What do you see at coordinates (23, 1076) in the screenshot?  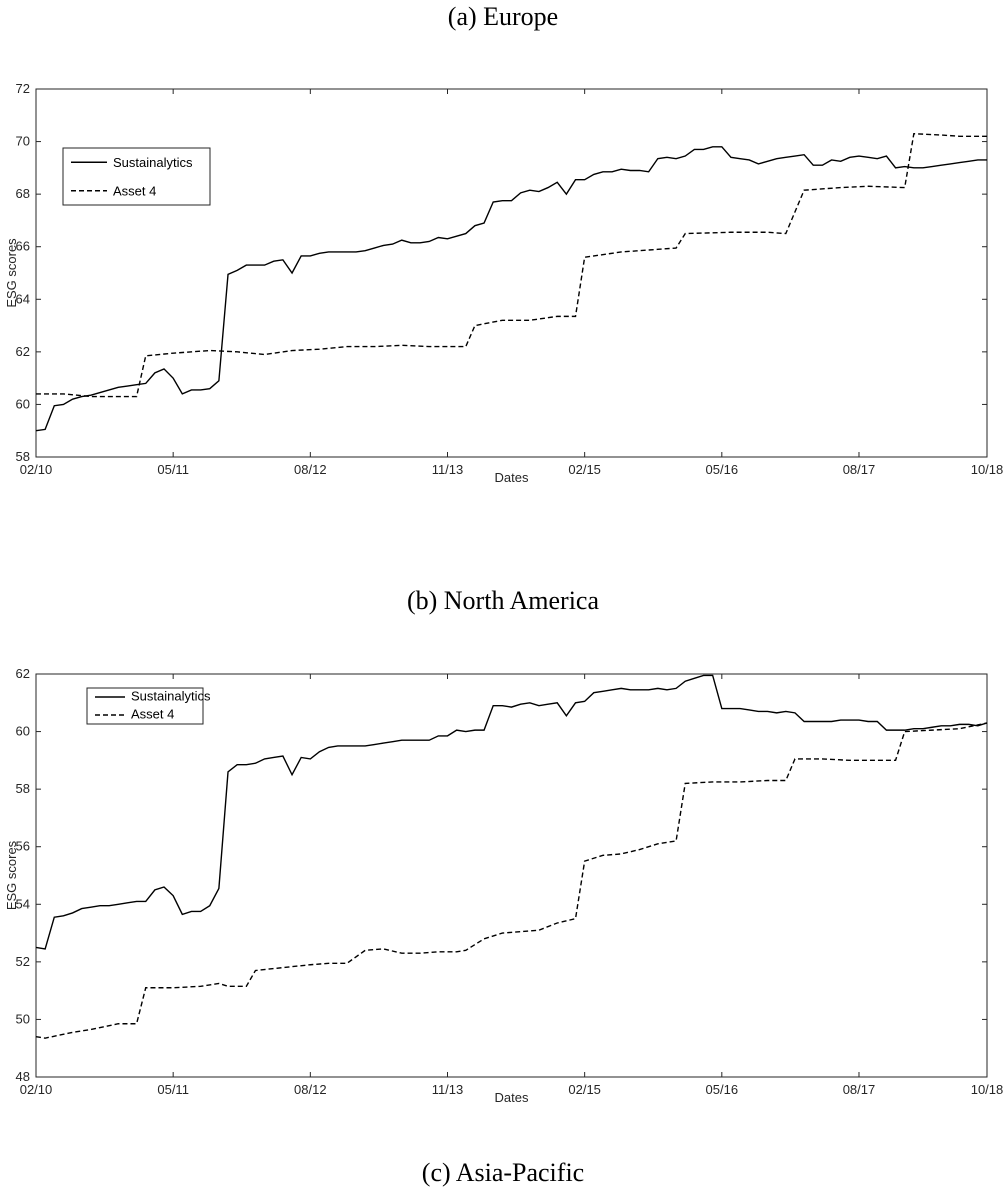 I see `y-tick-label: 48` at bounding box center [23, 1076].